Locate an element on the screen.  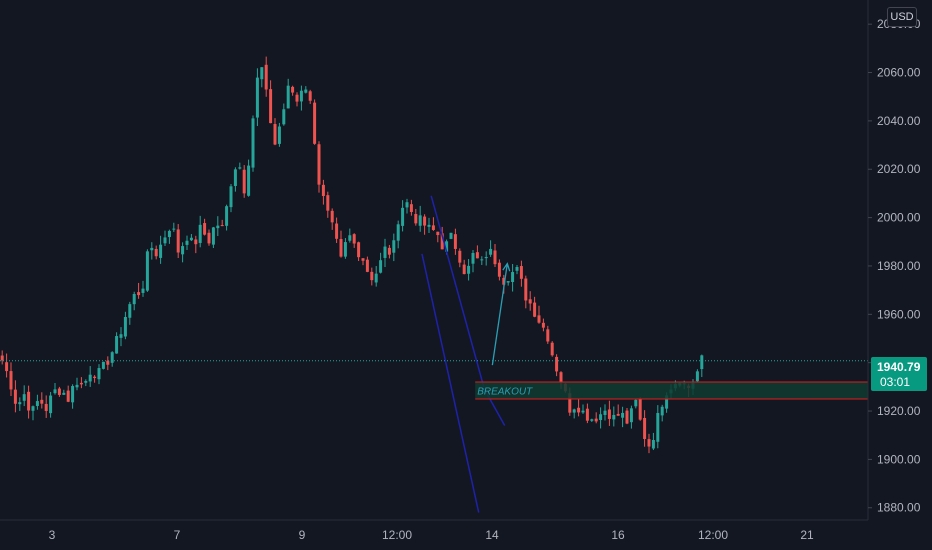
x-tick-label: 3 is located at coordinates (52, 535).